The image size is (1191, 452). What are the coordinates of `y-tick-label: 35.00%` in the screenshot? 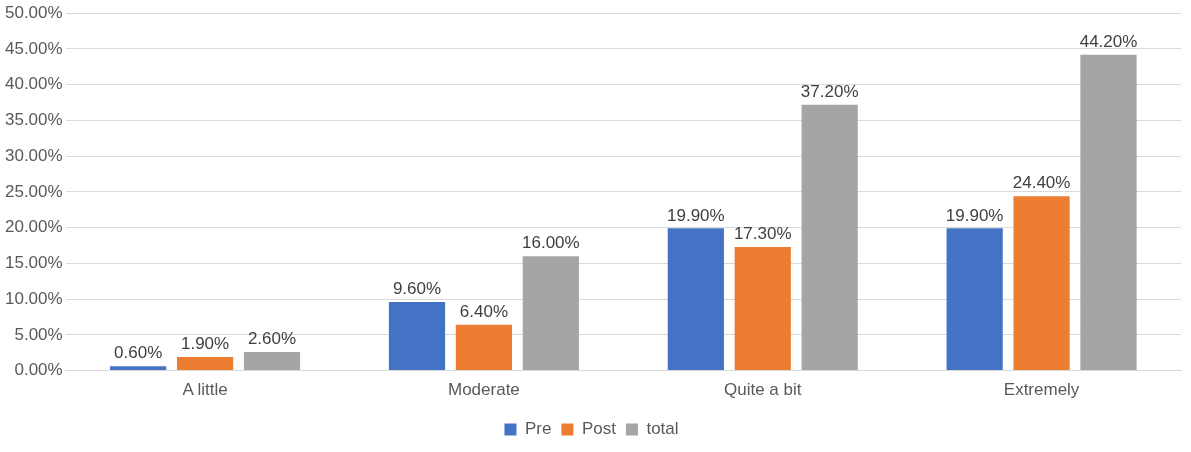 It's located at (33, 120).